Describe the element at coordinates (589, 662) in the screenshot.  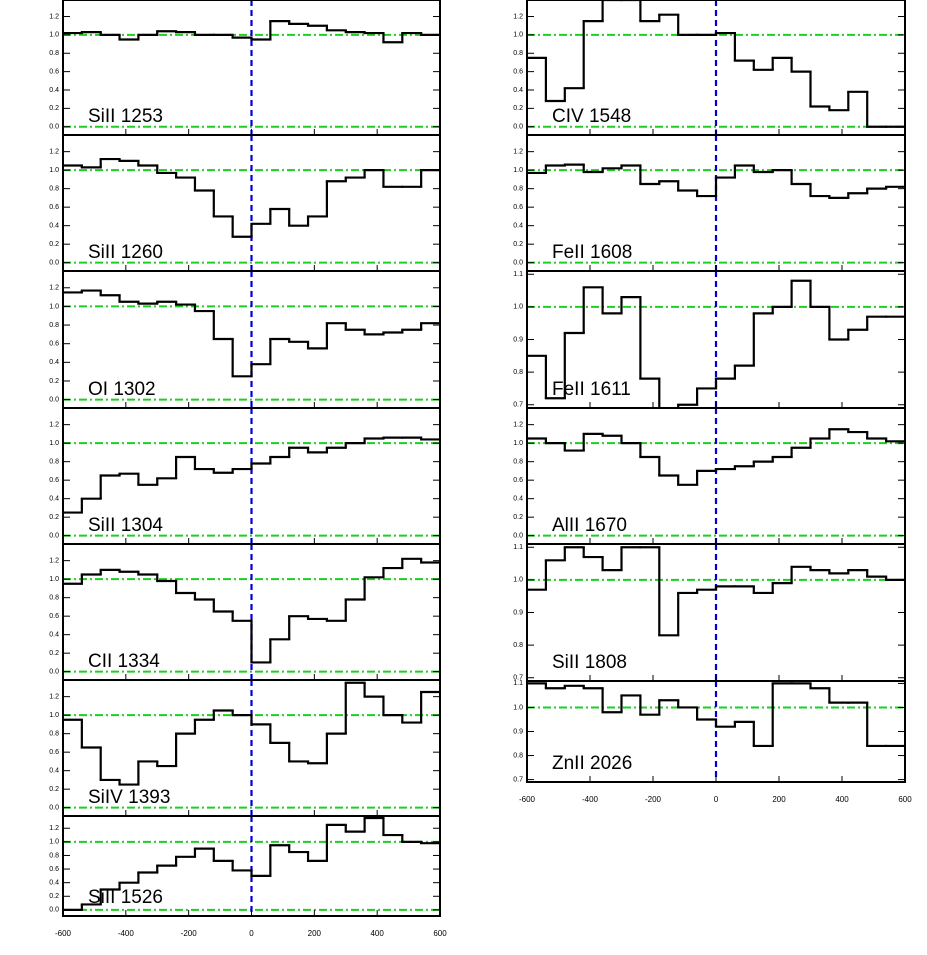
I see `line-label: SiII 1808` at that location.